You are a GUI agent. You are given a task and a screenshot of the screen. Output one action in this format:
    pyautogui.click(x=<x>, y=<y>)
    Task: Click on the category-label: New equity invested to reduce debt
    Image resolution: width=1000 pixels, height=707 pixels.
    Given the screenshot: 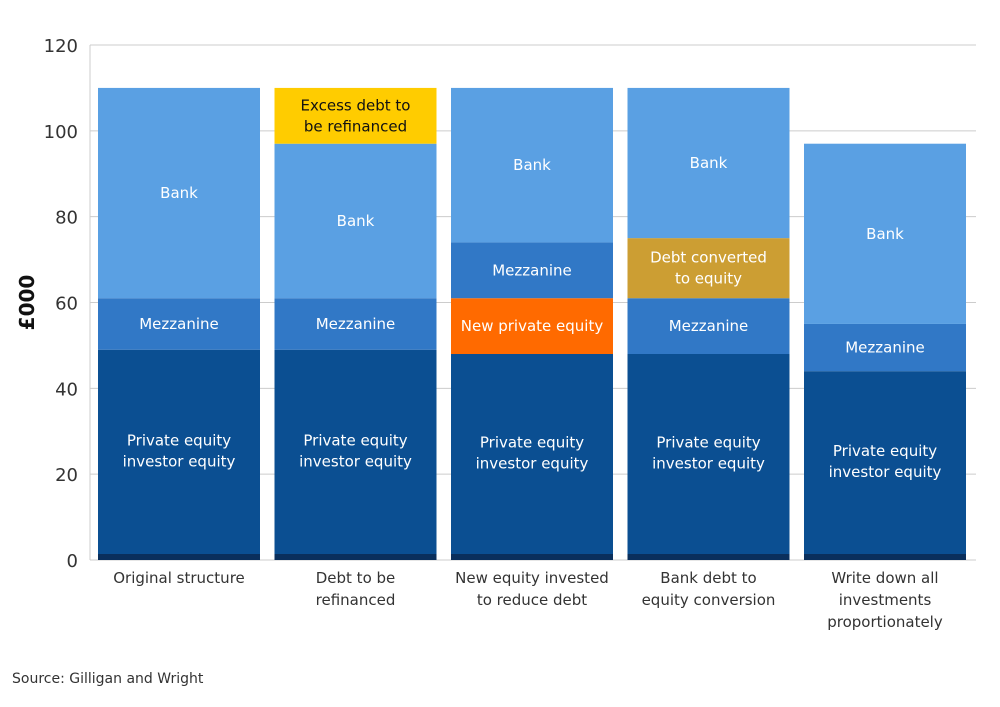 What is the action you would take?
    pyautogui.click(x=532, y=589)
    